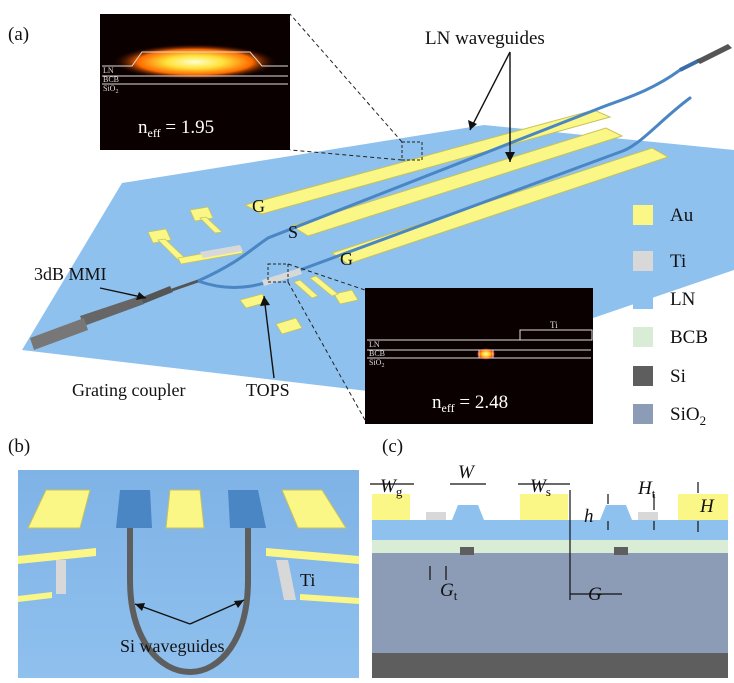 This screenshot has width=734, height=683. What do you see at coordinates (589, 516) in the screenshot?
I see `dim-h: h` at bounding box center [589, 516].